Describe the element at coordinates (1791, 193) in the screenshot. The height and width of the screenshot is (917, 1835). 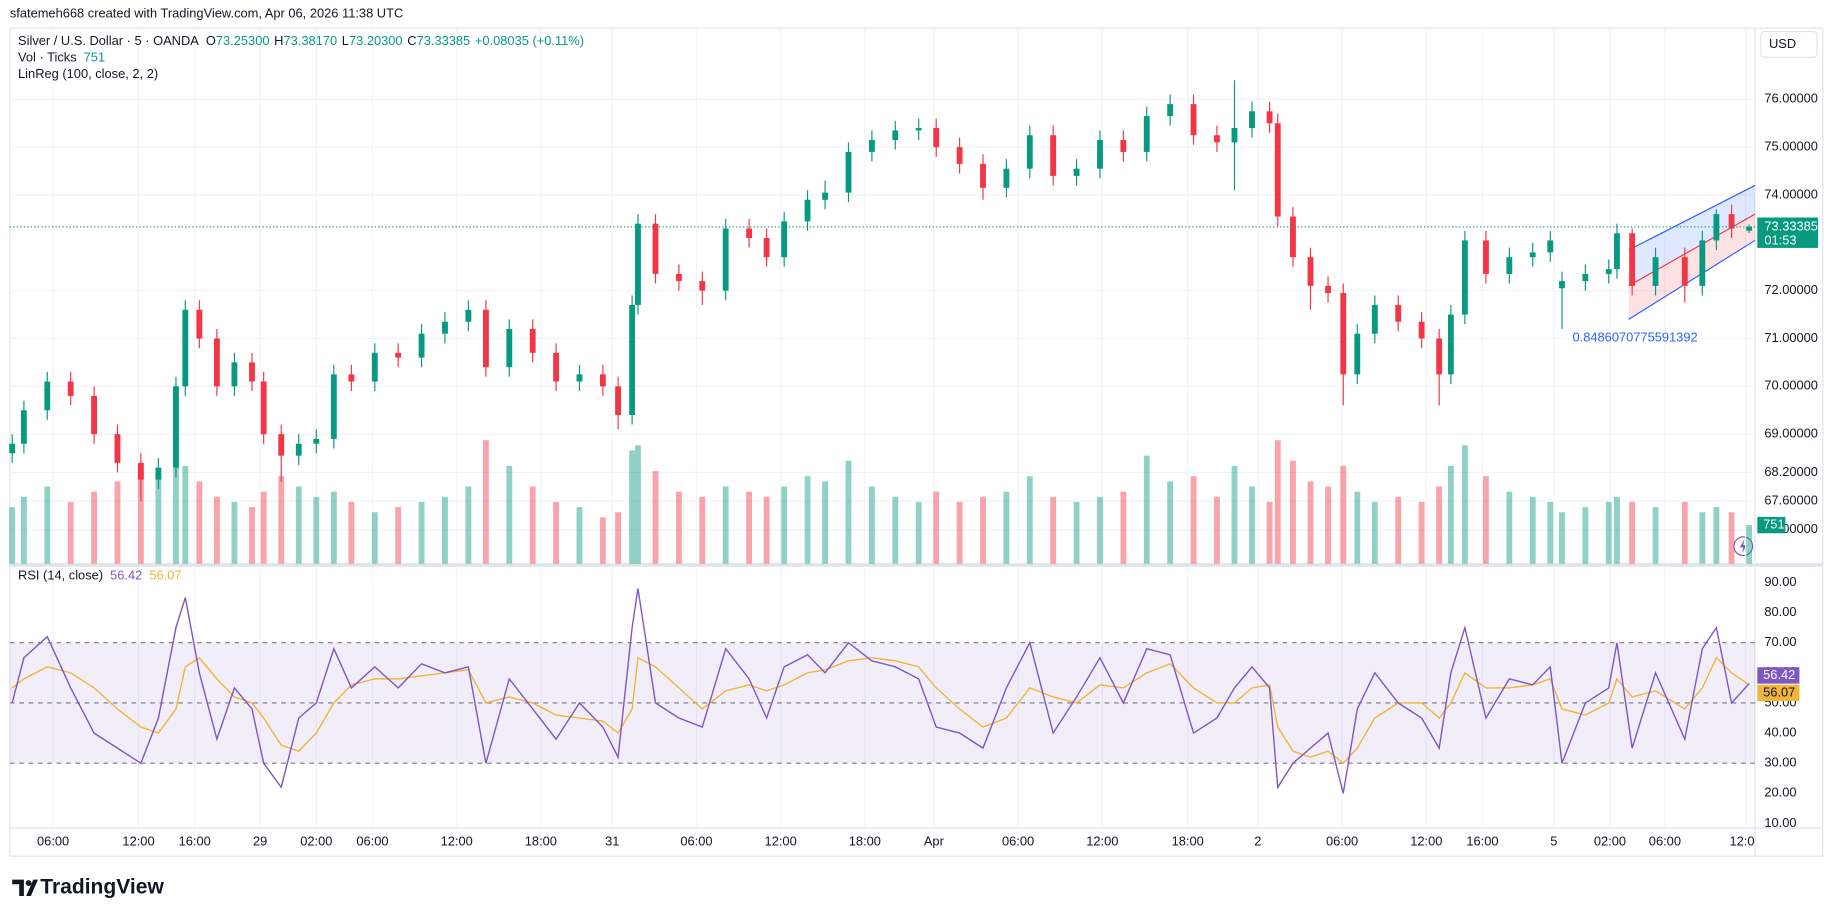
I see `y-tick-label: 74.00000` at that location.